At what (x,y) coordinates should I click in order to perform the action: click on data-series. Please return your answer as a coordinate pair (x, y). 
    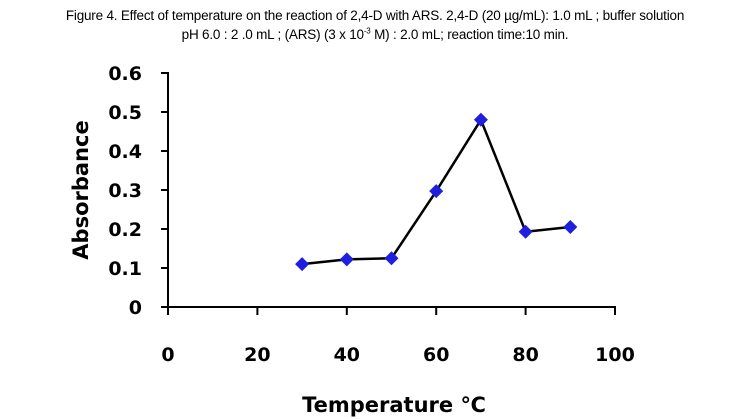
    Looking at the image, I should click on (436, 192).